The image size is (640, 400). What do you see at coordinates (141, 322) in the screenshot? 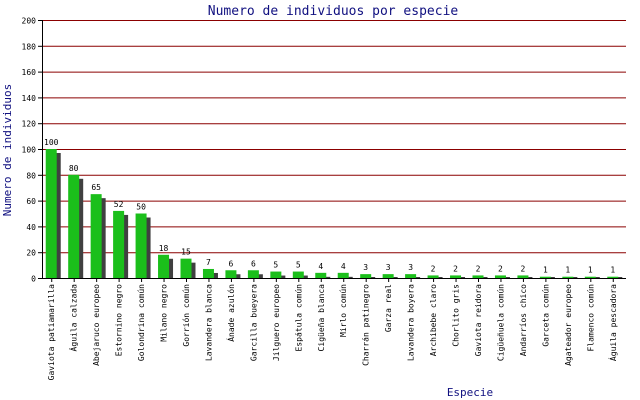
I see `x-category-label: Golondrina común` at bounding box center [141, 322].